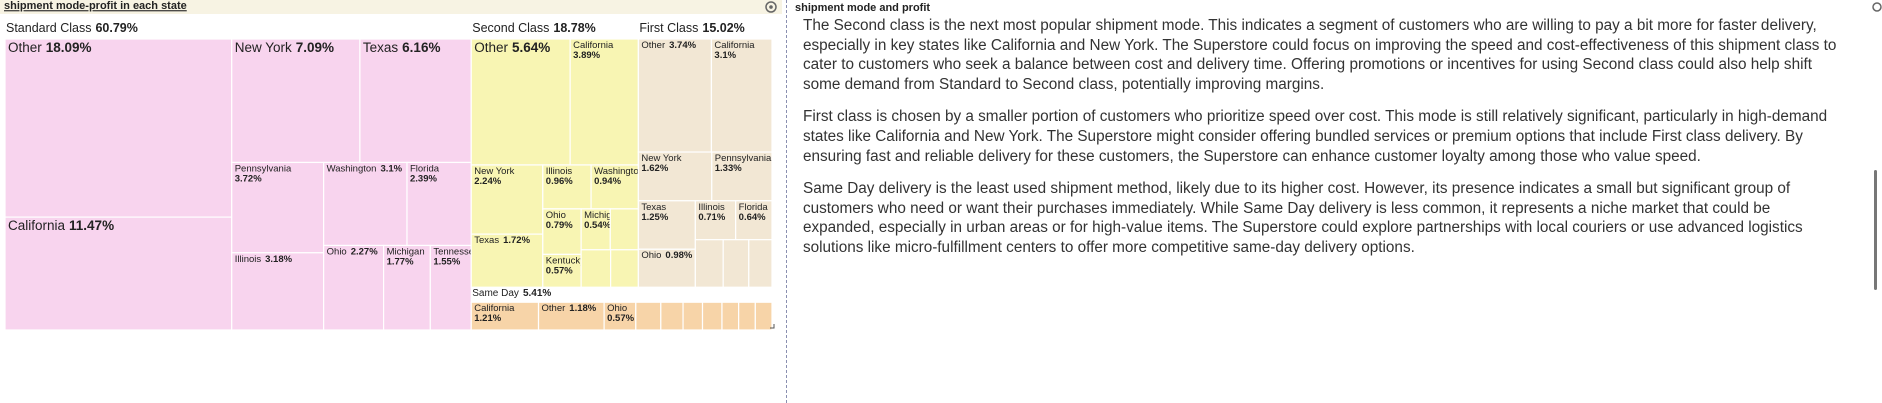 This screenshot has height=403, width=1882. I want to click on tile-value: 3.89%, so click(586, 55).